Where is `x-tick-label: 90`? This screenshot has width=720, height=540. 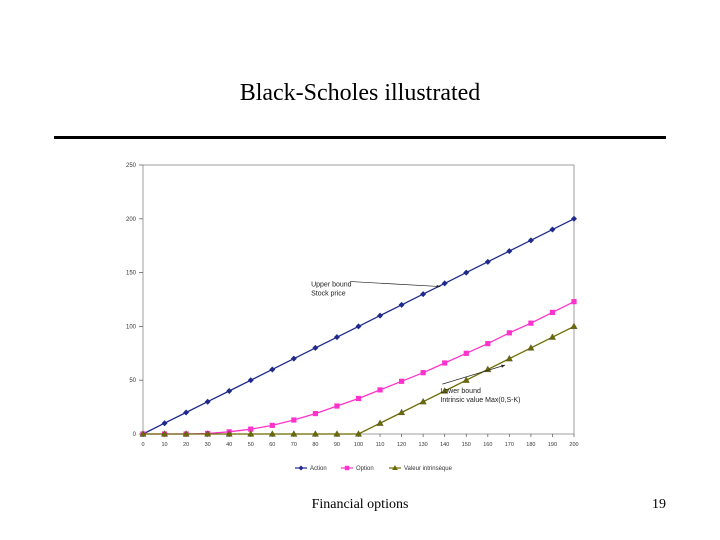
x-tick-label: 90 is located at coordinates (337, 445).